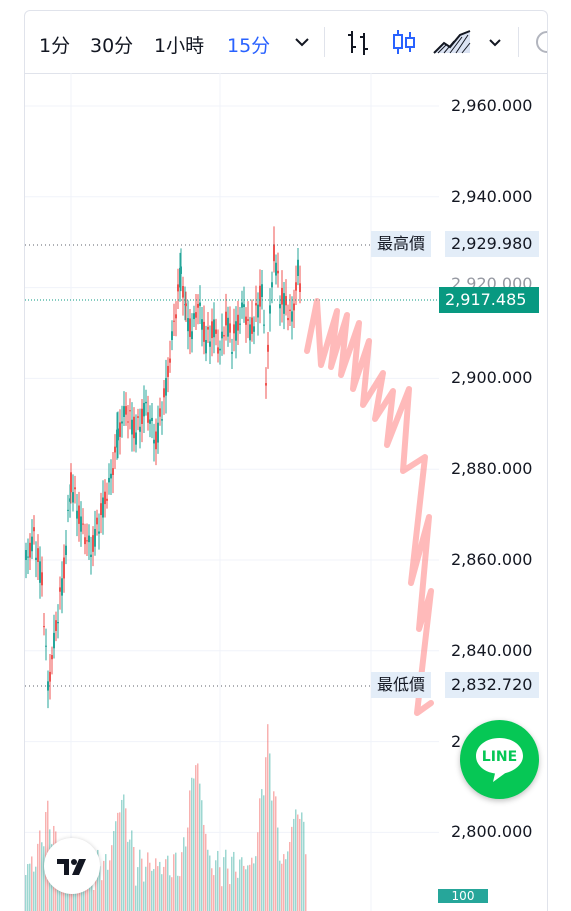 This screenshot has width=571, height=911. Describe the element at coordinates (492, 105) in the screenshot. I see `price-axis-label: 2,960.000` at that location.